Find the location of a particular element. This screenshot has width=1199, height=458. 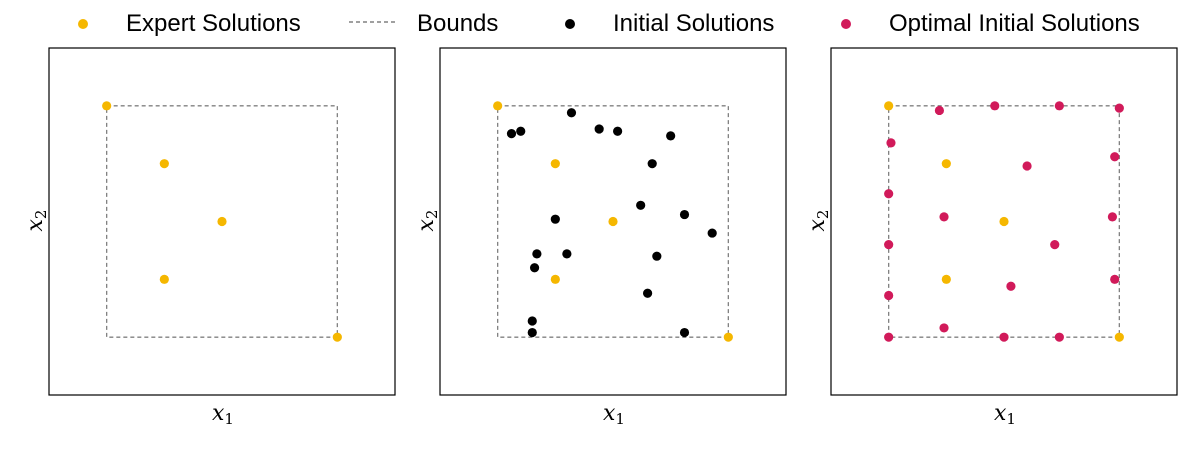

legend-label-initial: Initial Solutions is located at coordinates (693, 23).